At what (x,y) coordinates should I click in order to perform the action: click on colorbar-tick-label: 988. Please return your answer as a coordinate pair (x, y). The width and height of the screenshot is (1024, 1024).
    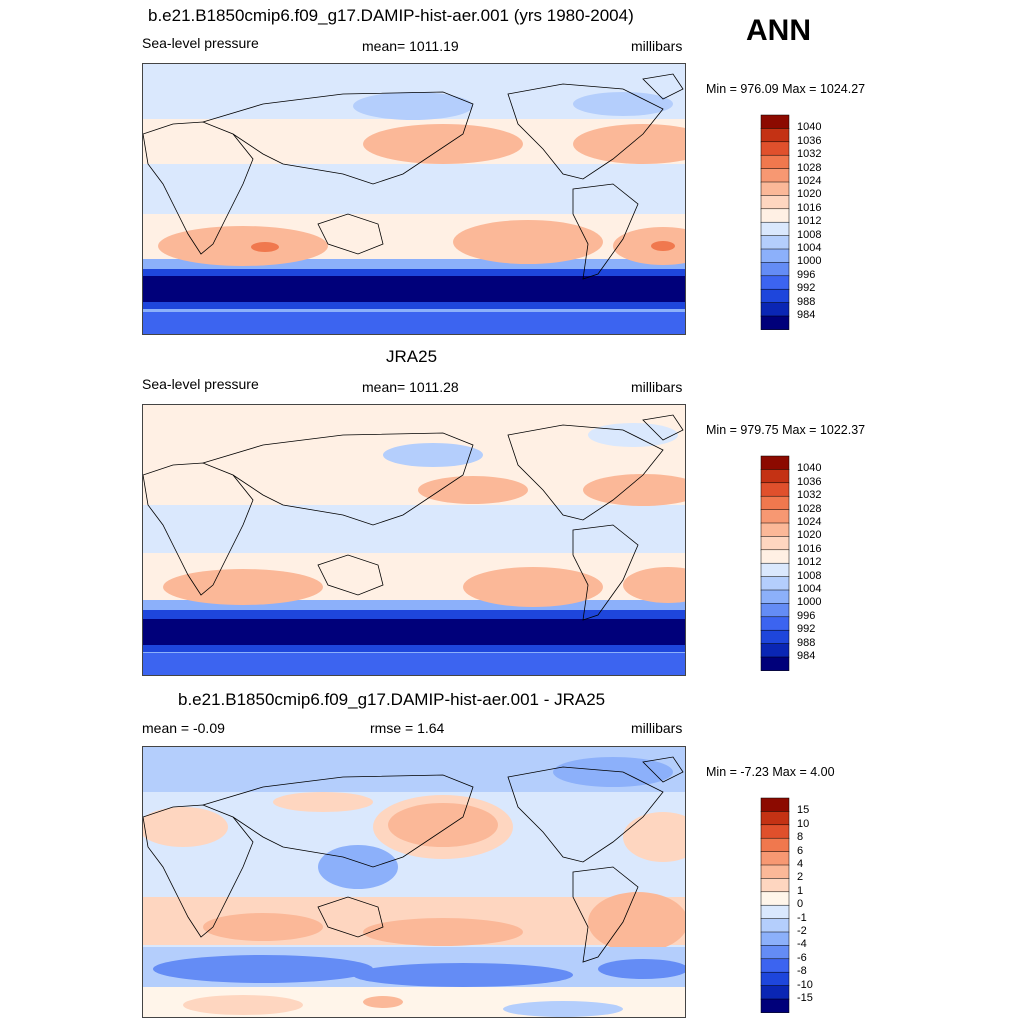
    Looking at the image, I should click on (806, 642).